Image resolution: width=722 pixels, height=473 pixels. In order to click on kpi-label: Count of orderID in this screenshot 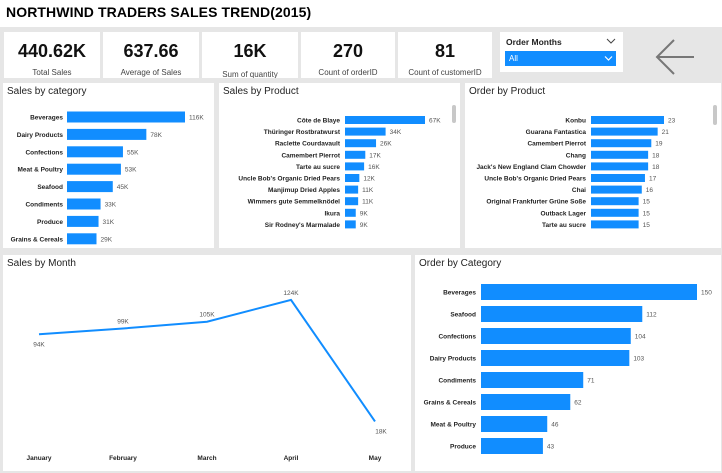, I will do `click(348, 72)`.